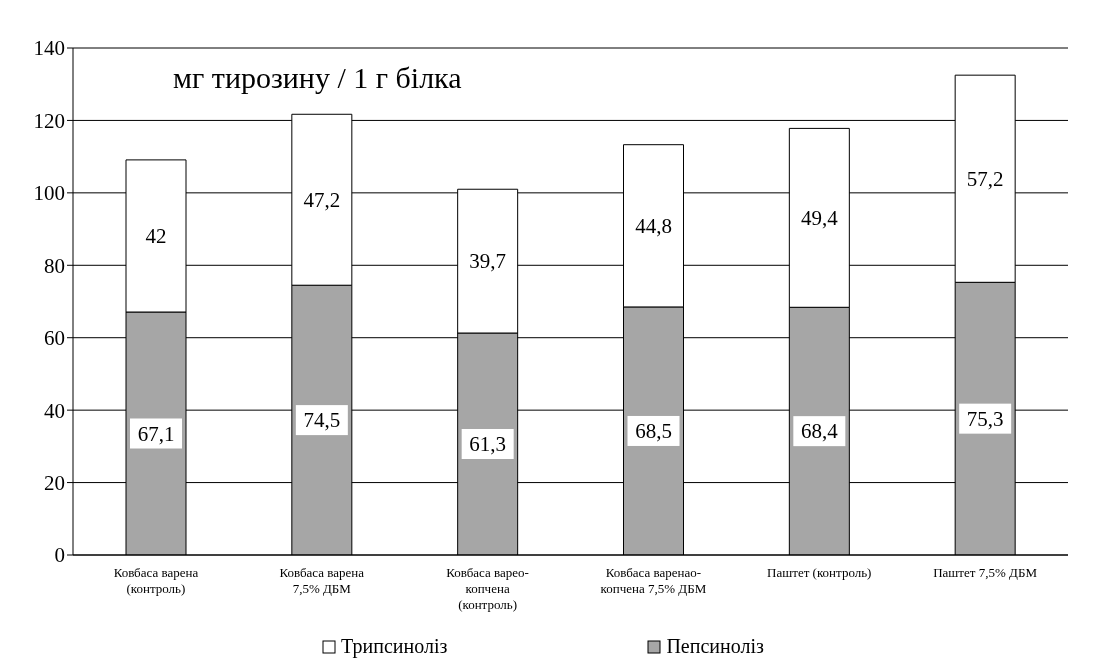  What do you see at coordinates (394, 646) in the screenshot?
I see `legend-label: Трипсиноліз` at bounding box center [394, 646].